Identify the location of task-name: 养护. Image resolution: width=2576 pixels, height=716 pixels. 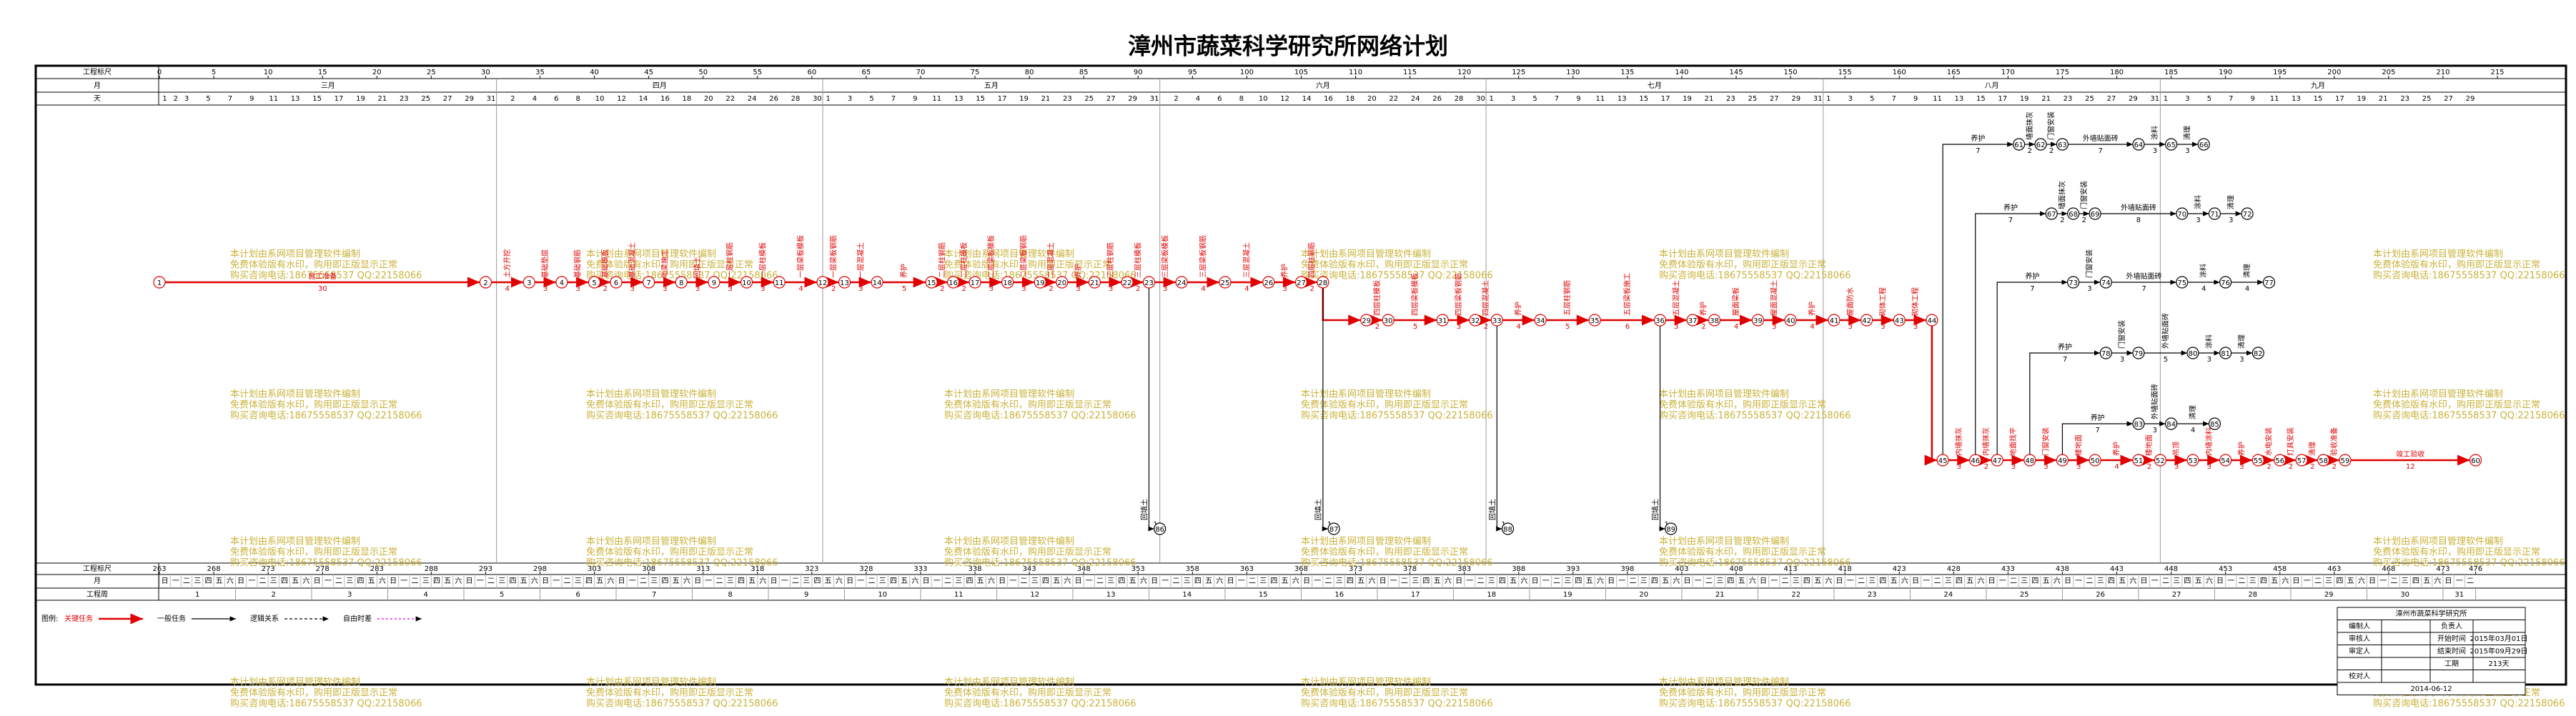
(1703, 309).